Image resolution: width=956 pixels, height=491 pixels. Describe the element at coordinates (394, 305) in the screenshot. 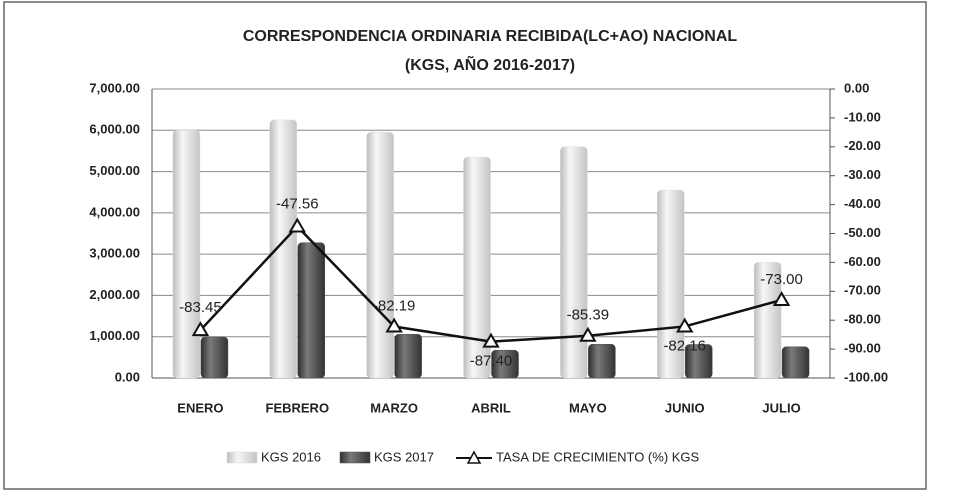

I see `data-label: -82.19` at that location.